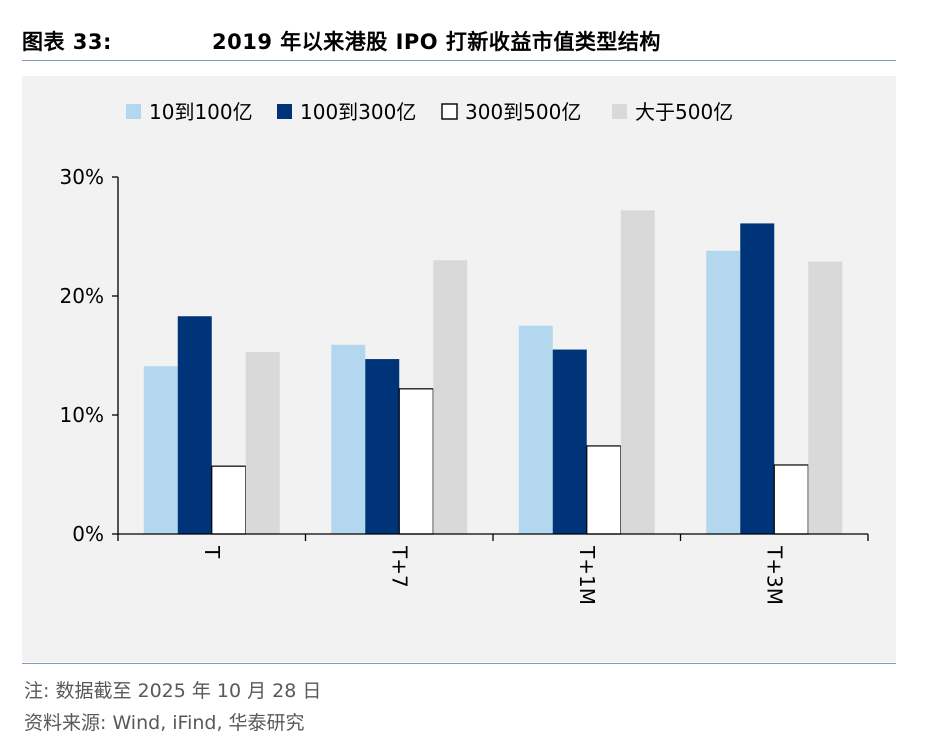 This screenshot has height=752, width=926. What do you see at coordinates (212, 552) in the screenshot?
I see `x-category-label: T` at bounding box center [212, 552].